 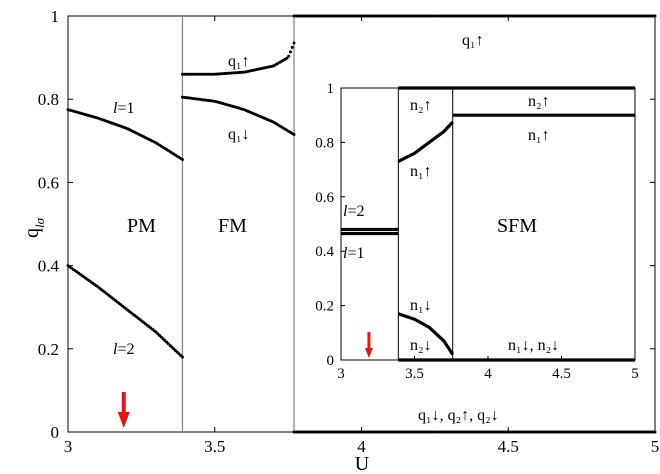 I want to click on x-tick-label: 4, so click(x=361, y=446).